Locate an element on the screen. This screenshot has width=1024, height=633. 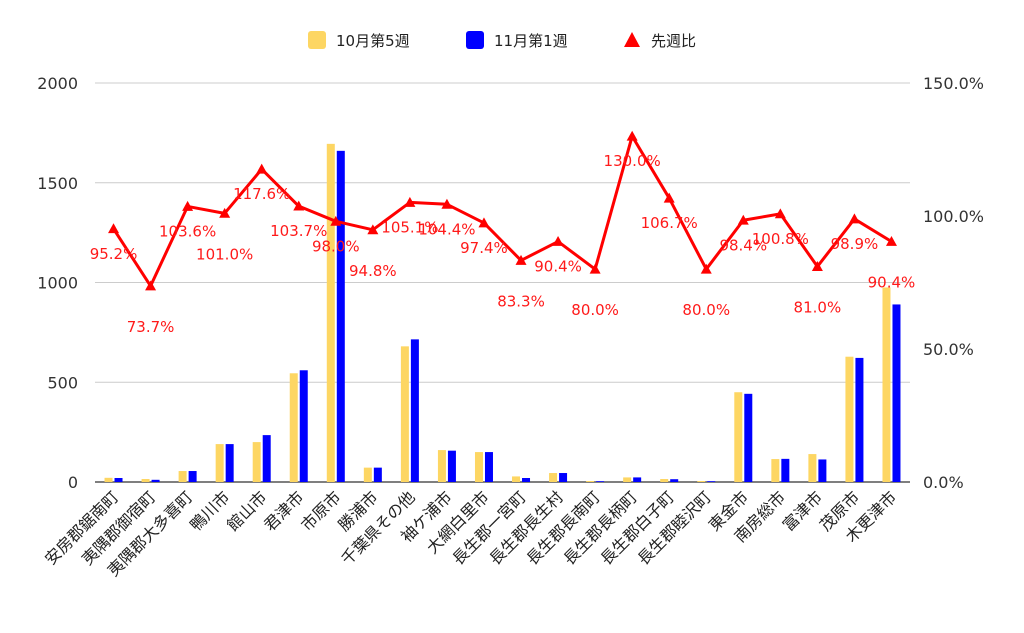
left-tick-label: 500 is located at coordinates (62, 382).